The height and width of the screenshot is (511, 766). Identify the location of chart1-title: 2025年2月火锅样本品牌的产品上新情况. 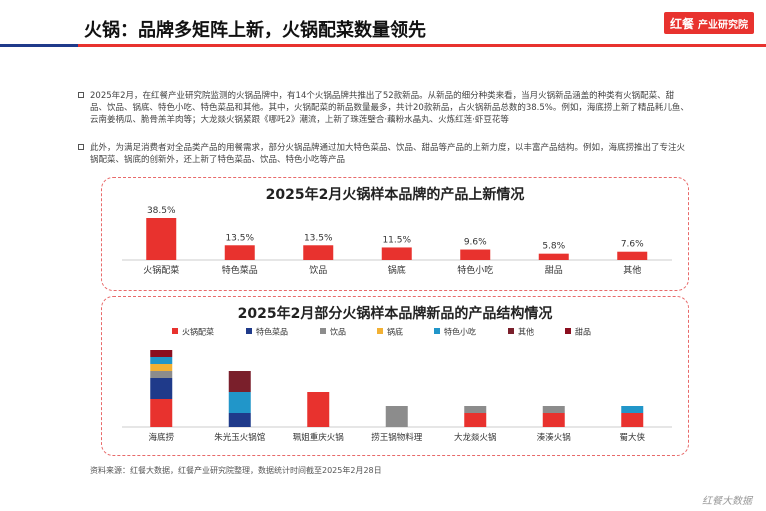
(395, 195).